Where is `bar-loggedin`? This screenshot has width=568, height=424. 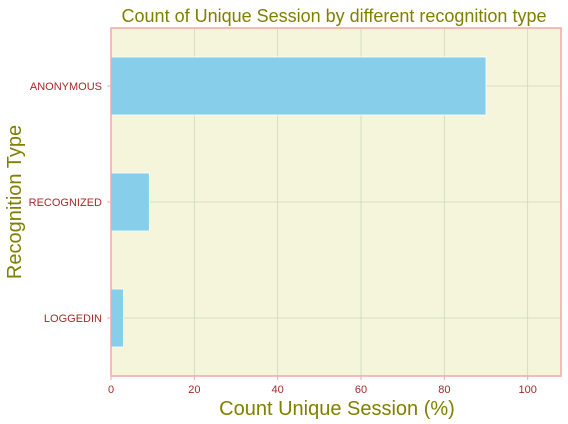 bar-loggedin is located at coordinates (117, 318).